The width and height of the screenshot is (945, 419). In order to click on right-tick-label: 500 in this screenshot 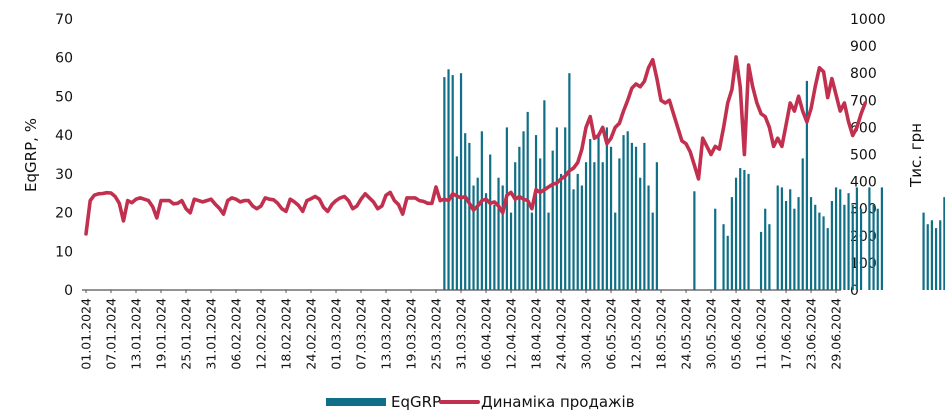, I will do `click(863, 156)`.